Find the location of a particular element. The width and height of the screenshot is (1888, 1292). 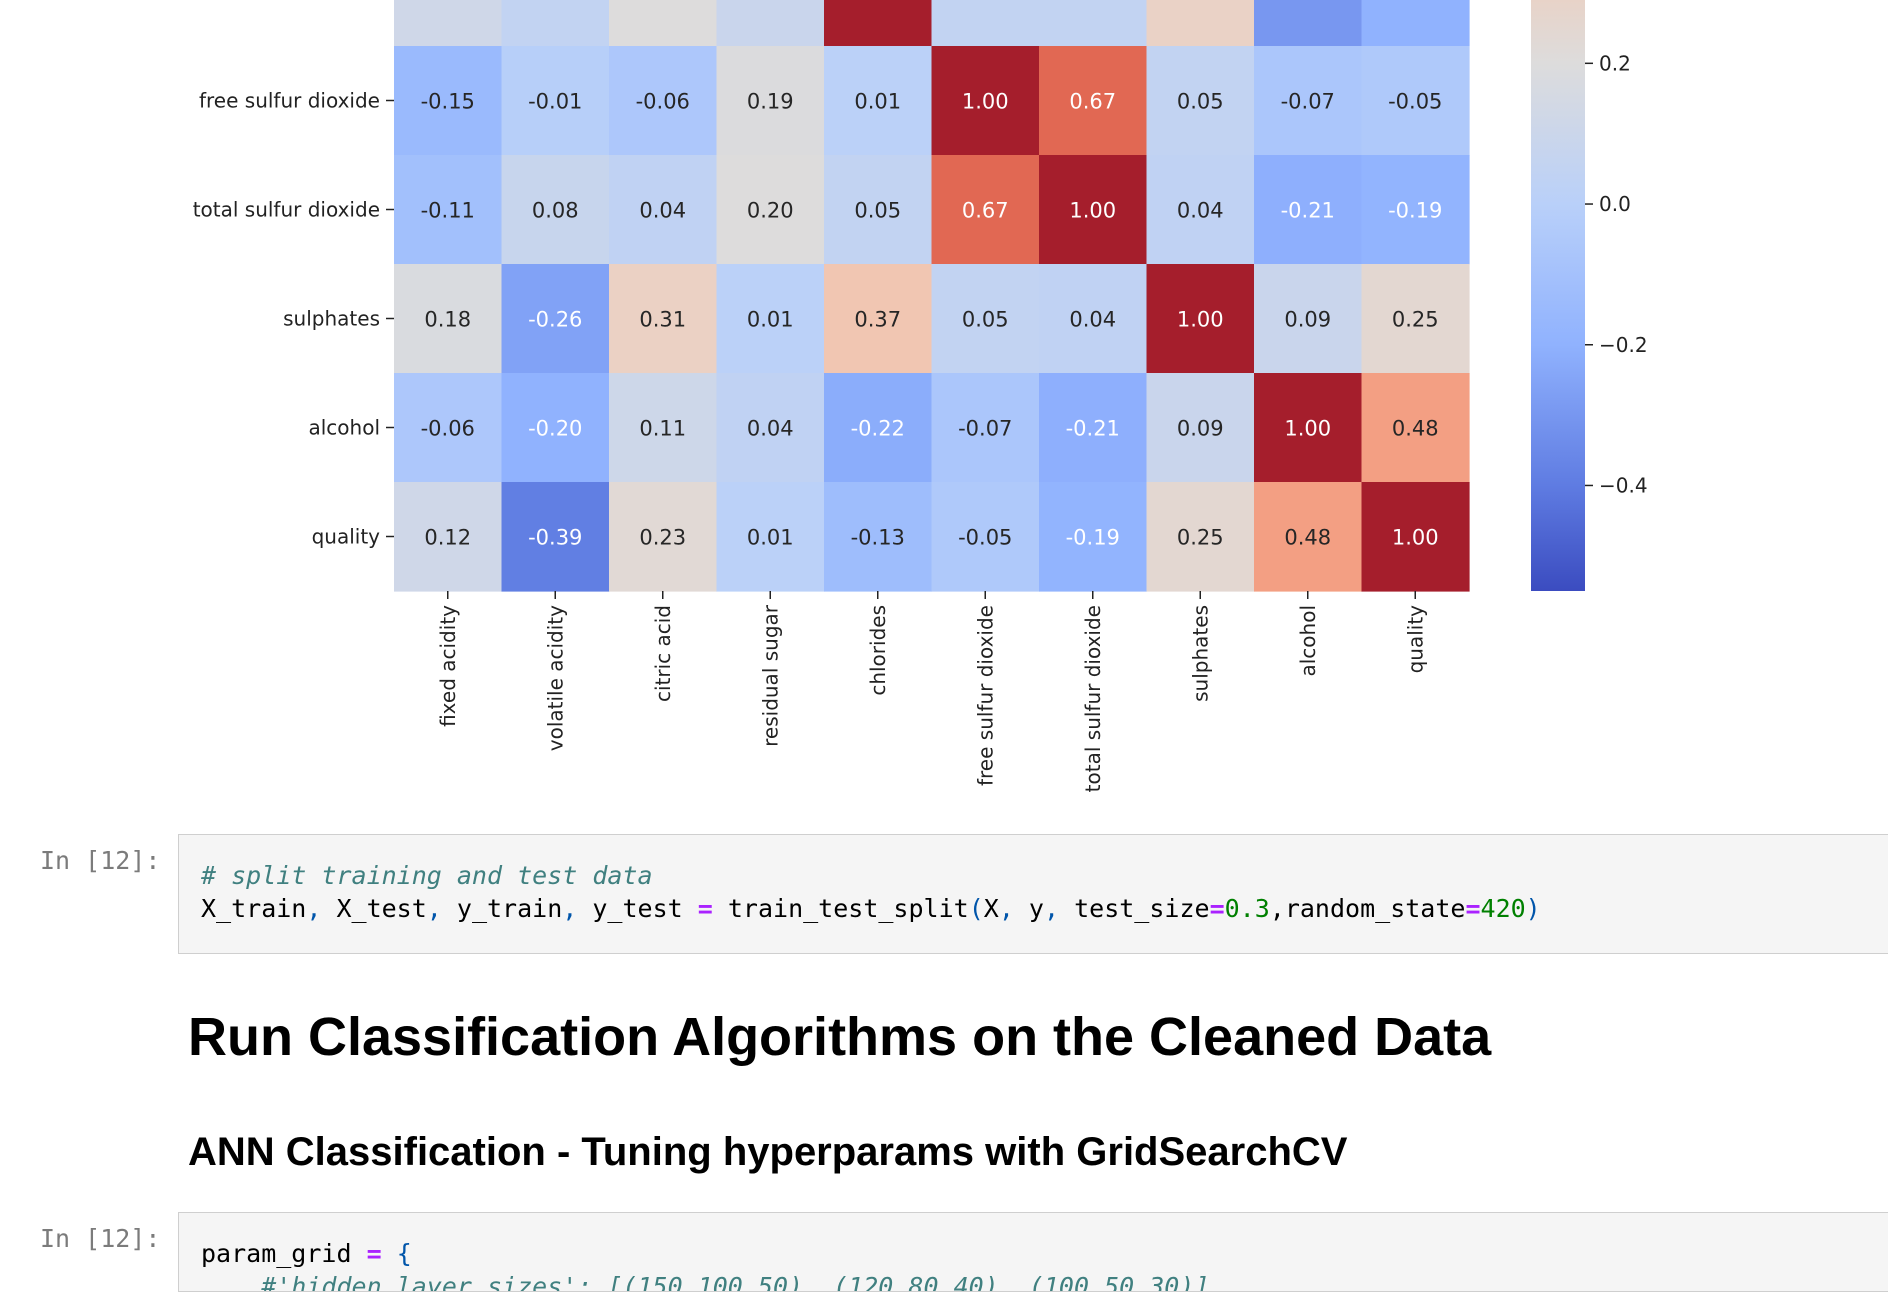

x-tick-label: fixed acidity is located at coordinates (448, 666).